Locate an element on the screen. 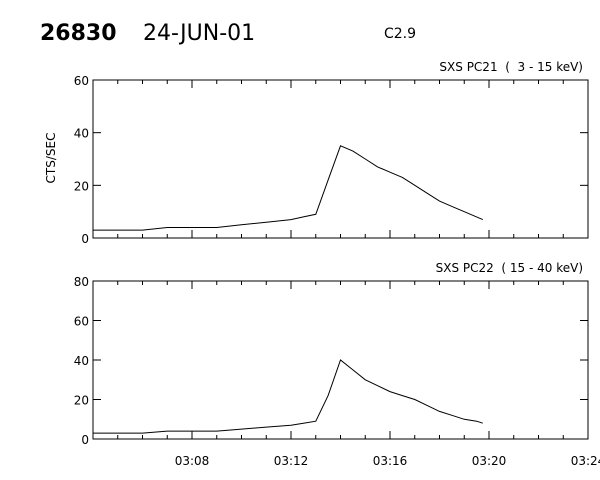  top-y-axis-title: CTS/SEC is located at coordinates (51, 158).